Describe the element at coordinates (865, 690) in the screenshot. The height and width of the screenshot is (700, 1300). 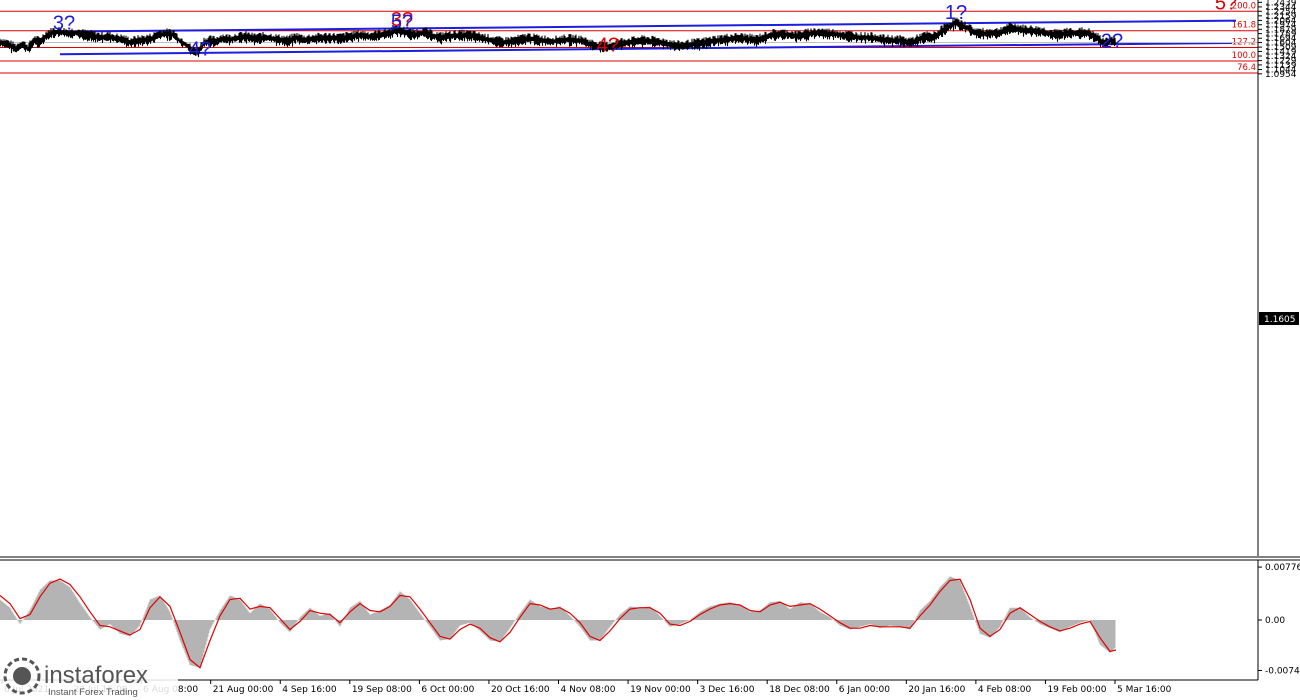
I see `time-tick-label: 6 Jan 00:00` at that location.